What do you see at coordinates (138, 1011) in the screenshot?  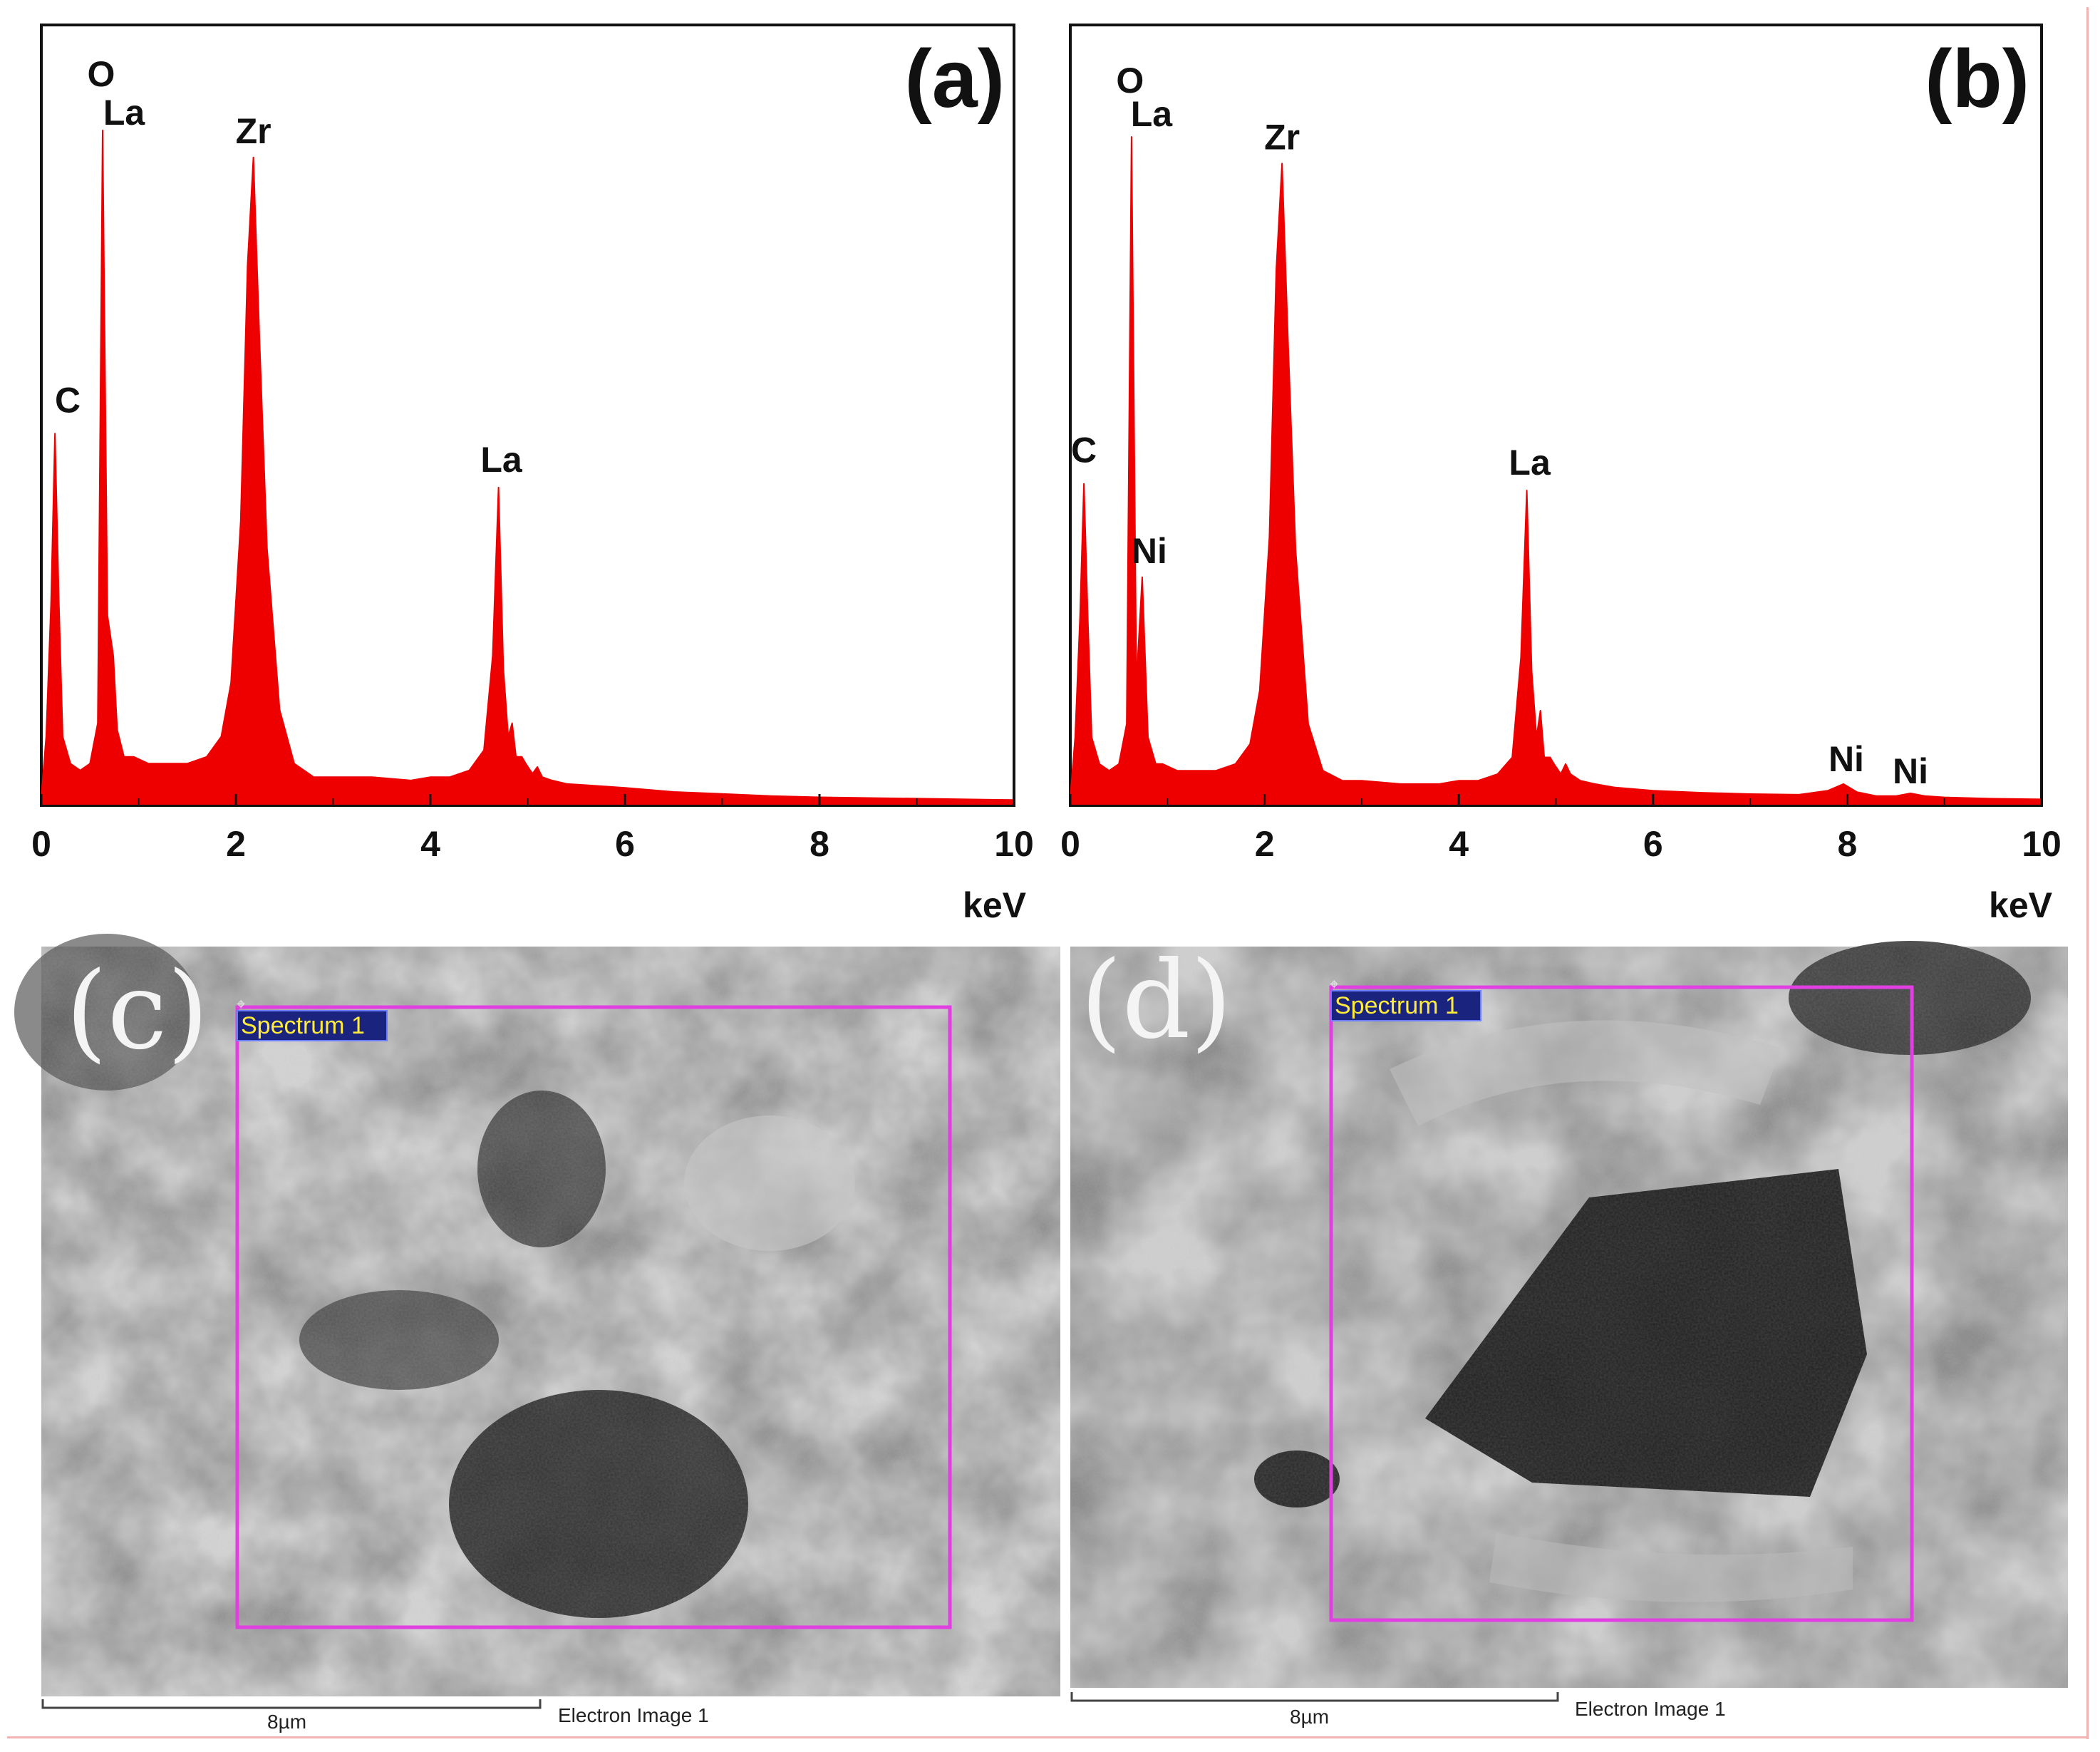 I see `panel-label-c: (c)` at bounding box center [138, 1011].